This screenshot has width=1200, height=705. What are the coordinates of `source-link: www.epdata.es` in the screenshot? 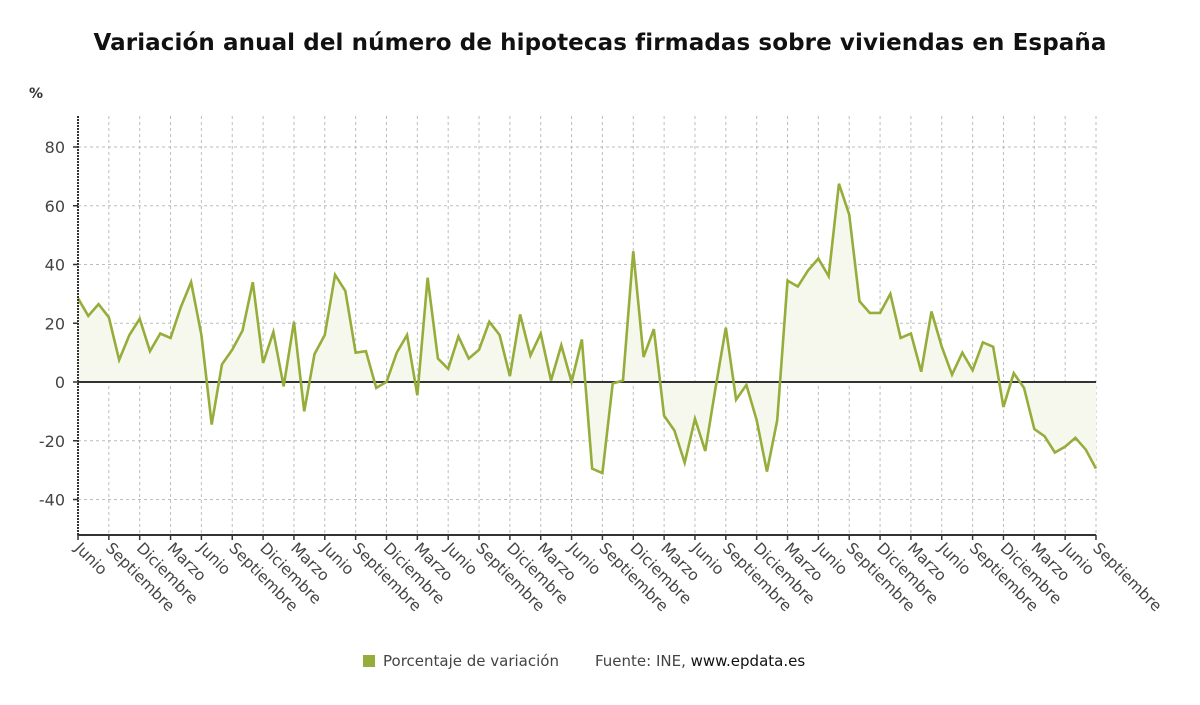 It's located at (748, 661).